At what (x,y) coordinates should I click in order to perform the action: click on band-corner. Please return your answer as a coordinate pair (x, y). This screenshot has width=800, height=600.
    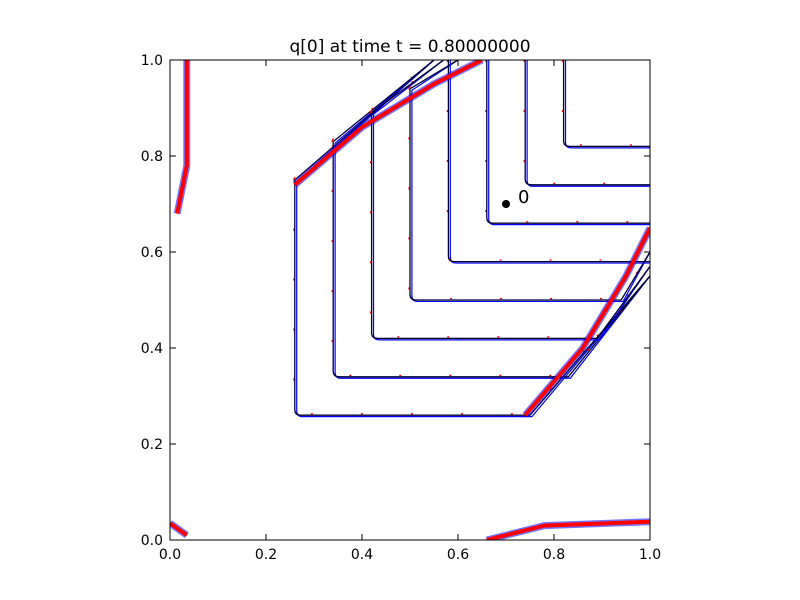
    Looking at the image, I should click on (179, 529).